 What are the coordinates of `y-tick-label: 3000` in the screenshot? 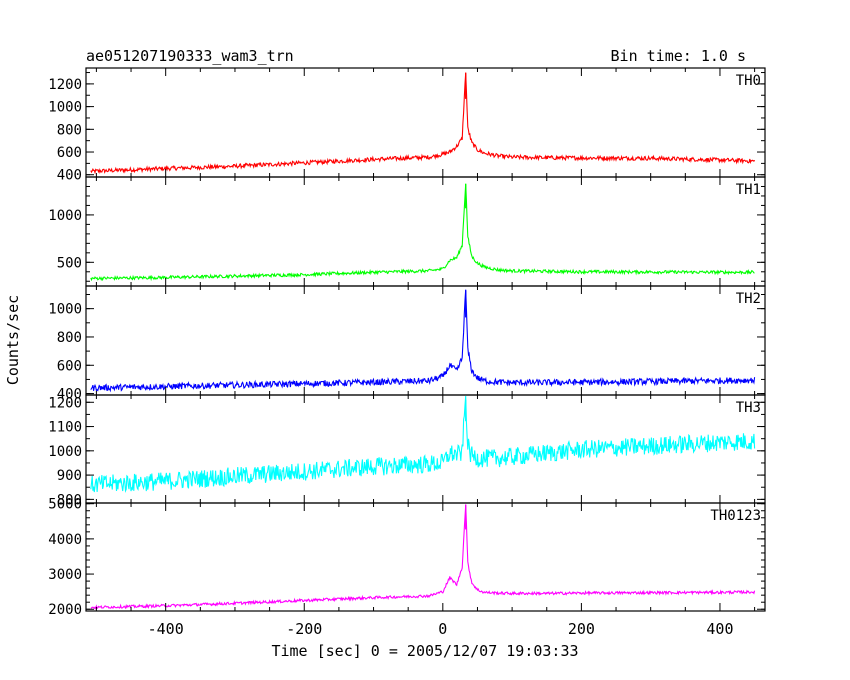 It's located at (65, 575).